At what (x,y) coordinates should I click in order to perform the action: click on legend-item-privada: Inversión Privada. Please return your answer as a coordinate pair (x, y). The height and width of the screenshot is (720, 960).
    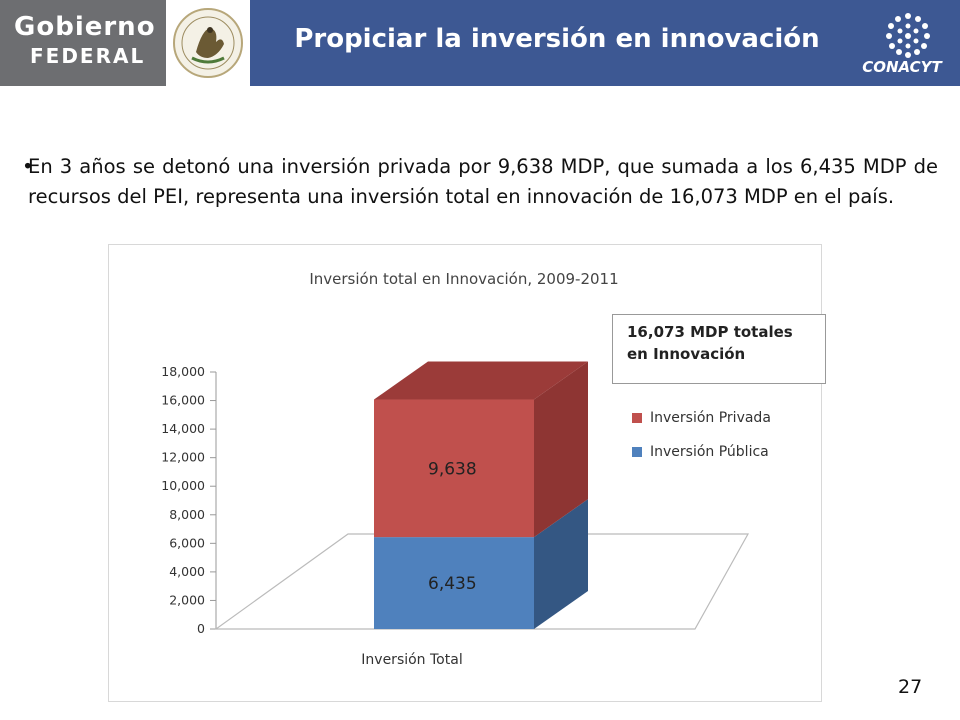
    Looking at the image, I should click on (701, 418).